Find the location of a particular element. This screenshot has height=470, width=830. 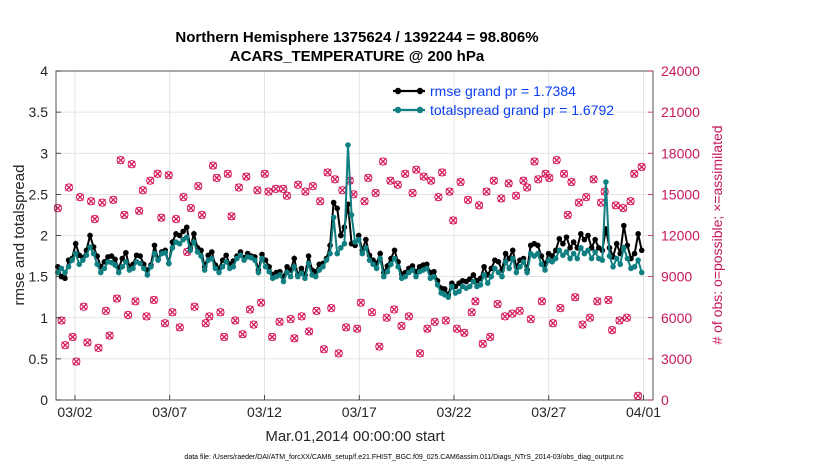

y-right-tick-label: 24000 is located at coordinates (680, 71).